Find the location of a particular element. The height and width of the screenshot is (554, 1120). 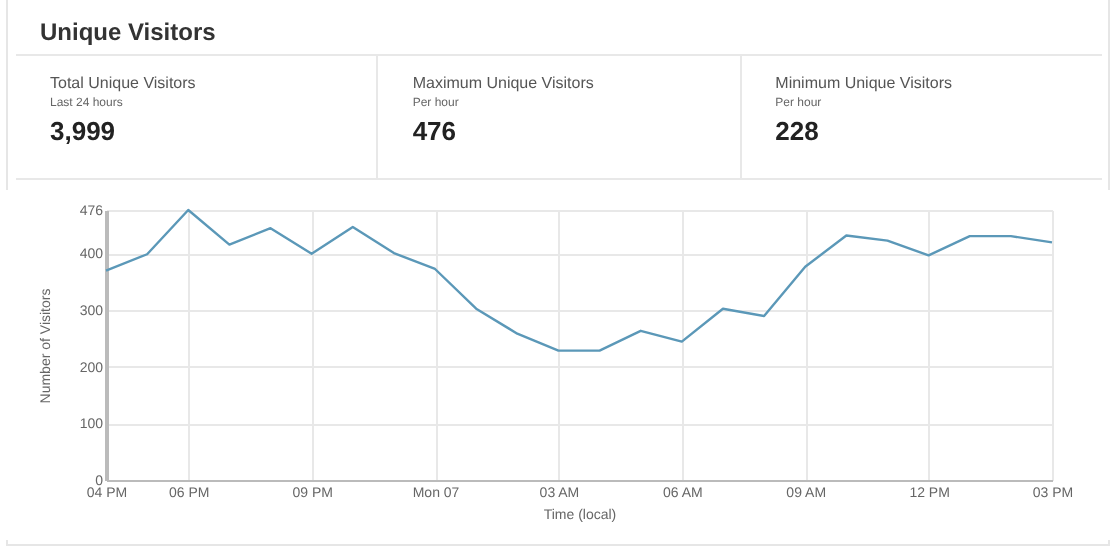

text: Minimum Unique Visitors is located at coordinates (864, 83).